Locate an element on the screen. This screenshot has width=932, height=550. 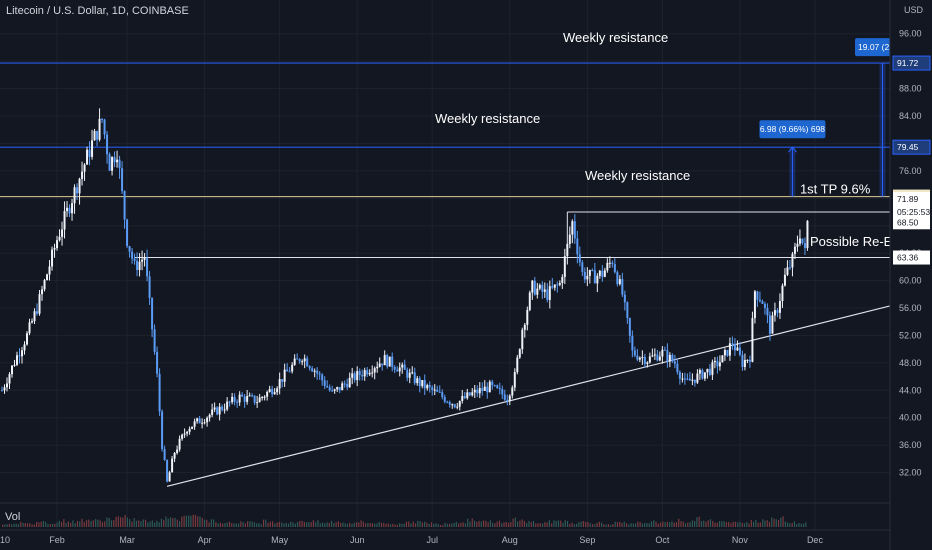
time-axis: Feb Mar Apr May Jun Jul Aug Sep Oct Nov Dec 10 is located at coordinates (411, 540).